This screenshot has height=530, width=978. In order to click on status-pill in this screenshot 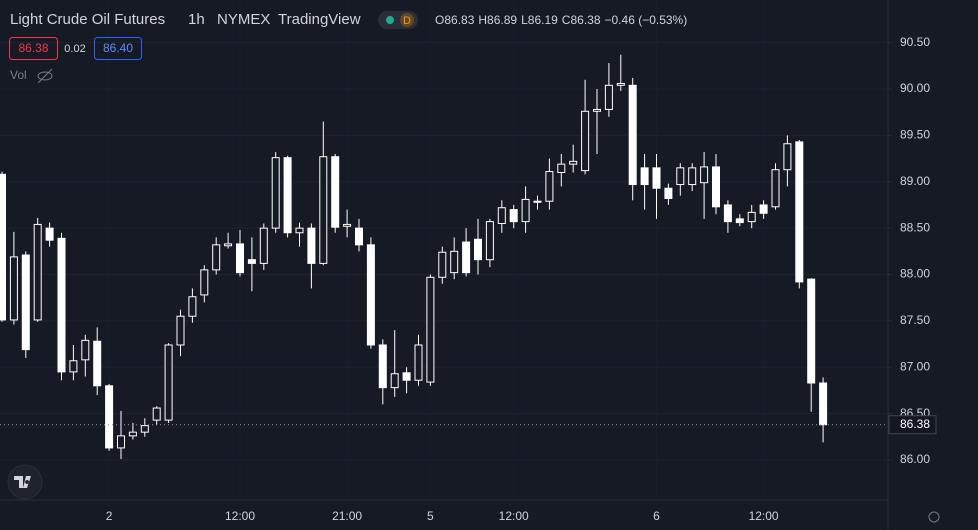, I will do `click(398, 20)`.